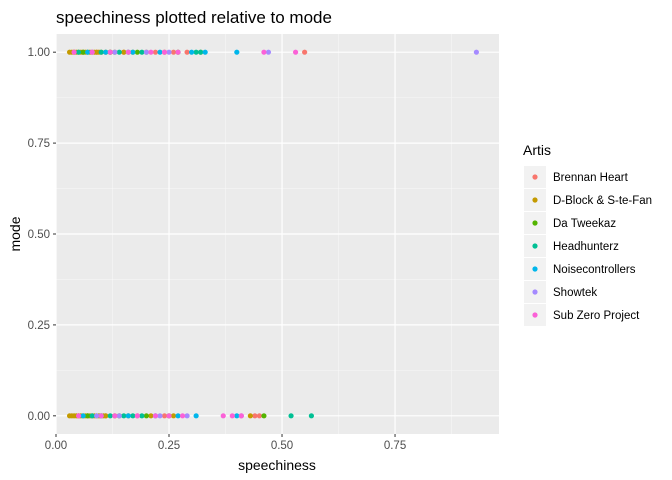 Image resolution: width=672 pixels, height=480 pixels. Describe the element at coordinates (535, 315) in the screenshot. I see `legend-key-sub-zero-project` at that location.